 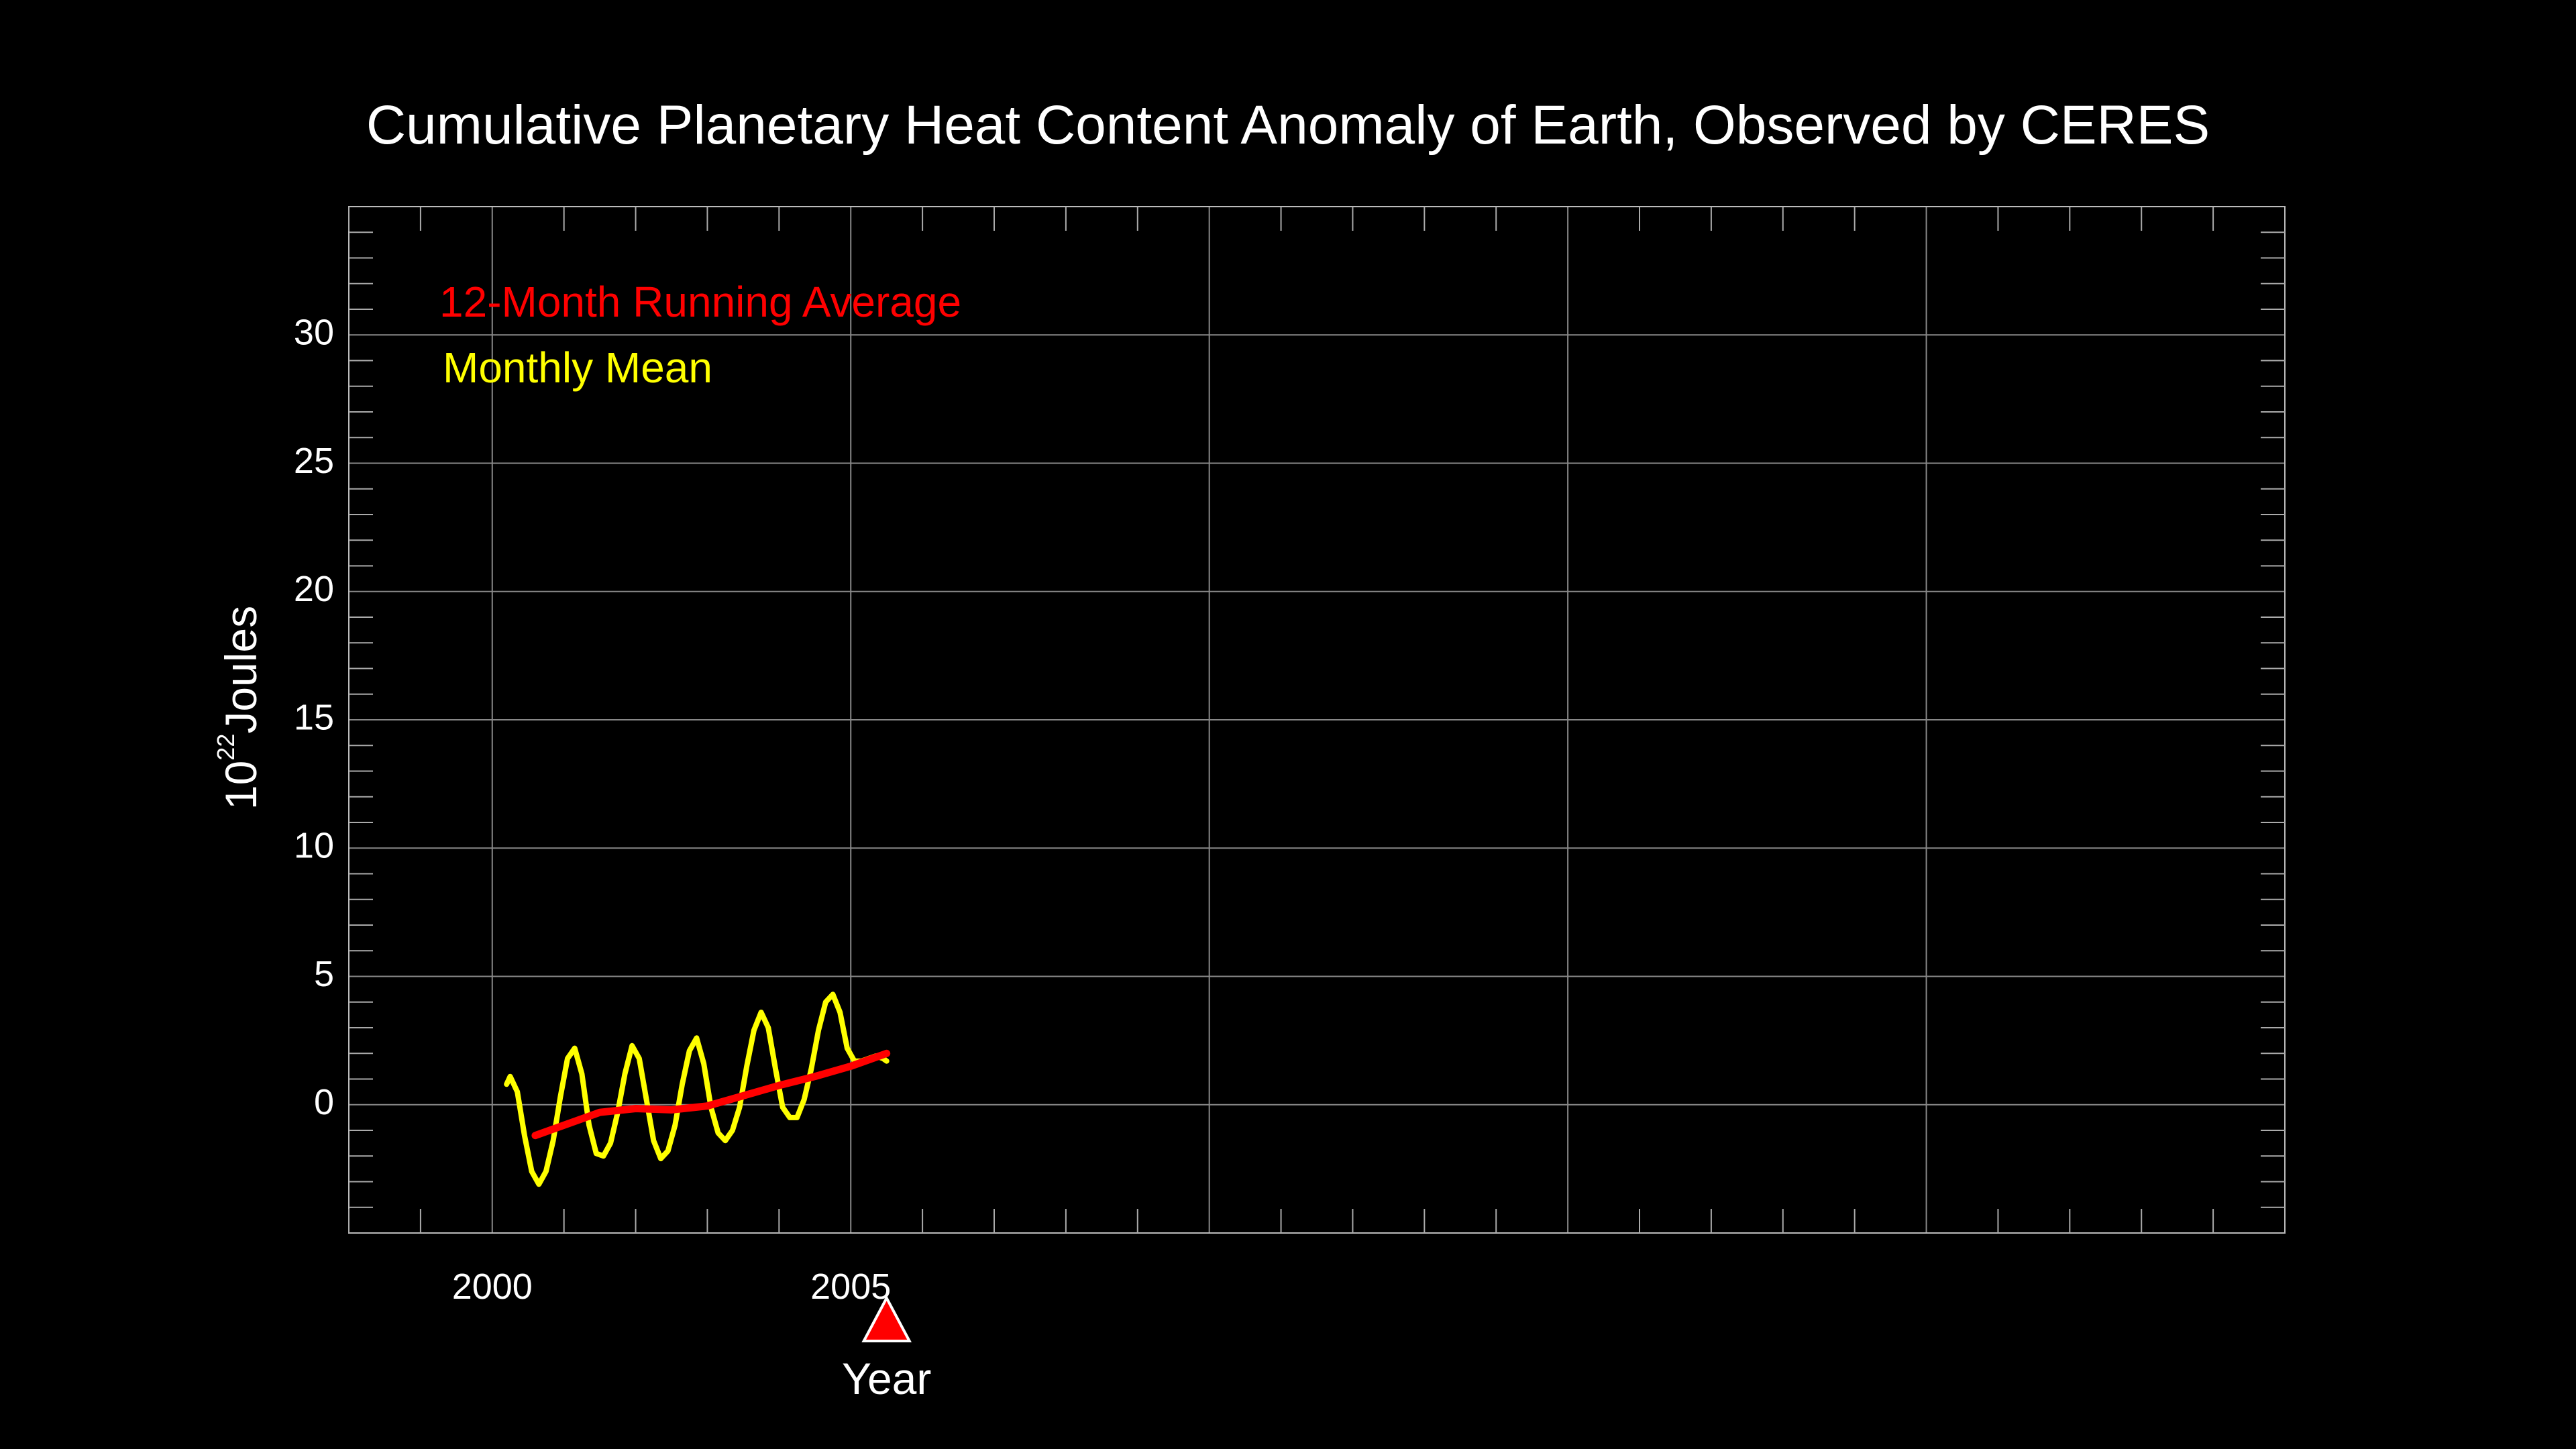 I want to click on current-year-marker, so click(x=886, y=1318).